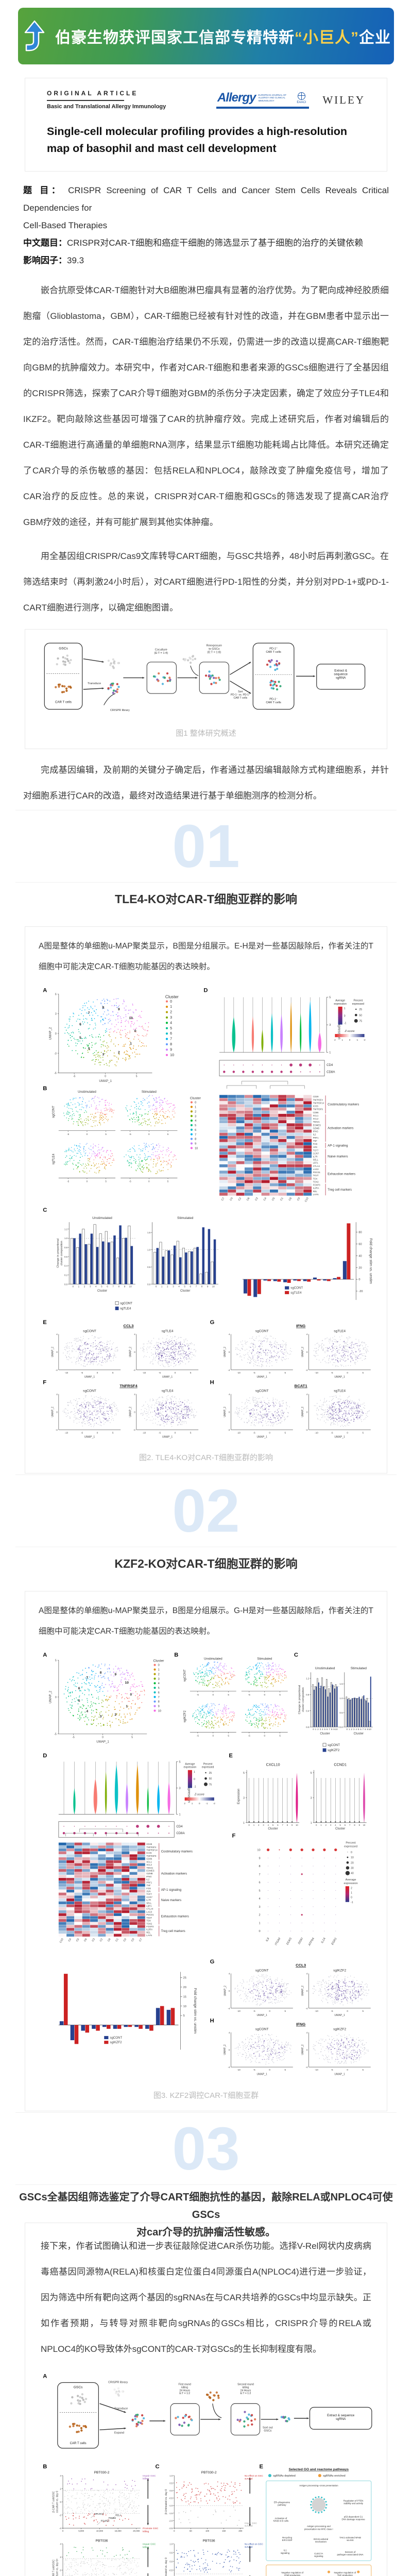 The height and width of the screenshot is (2576, 412). What do you see at coordinates (274, 648) in the screenshot?
I see `svg-text: PD-1⁺` at bounding box center [274, 648].